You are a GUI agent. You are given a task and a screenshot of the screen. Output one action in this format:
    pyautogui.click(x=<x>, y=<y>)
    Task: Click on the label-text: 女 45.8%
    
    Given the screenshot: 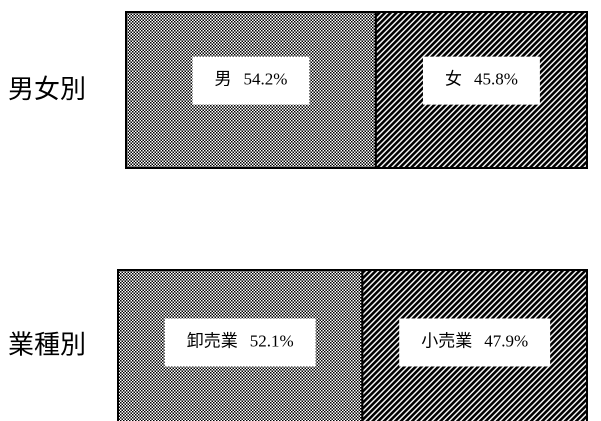 What is the action you would take?
    pyautogui.click(x=481, y=79)
    